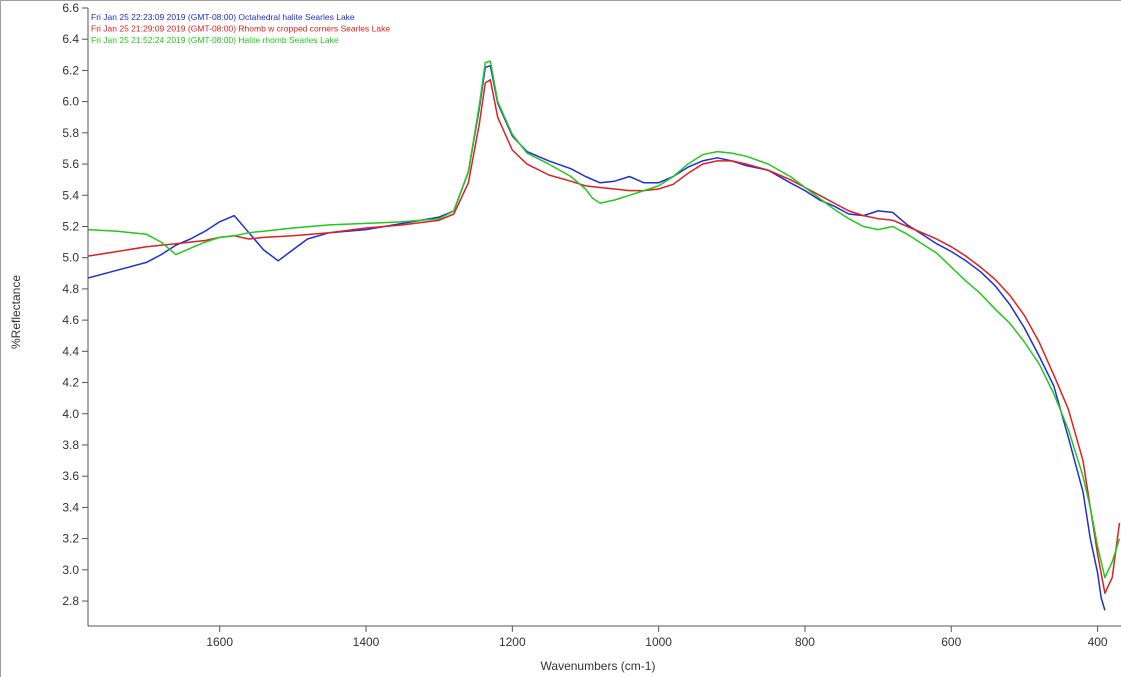 This screenshot has width=1121, height=677. Describe the element at coordinates (70, 445) in the screenshot. I see `y-tick-label: 3.8` at that location.